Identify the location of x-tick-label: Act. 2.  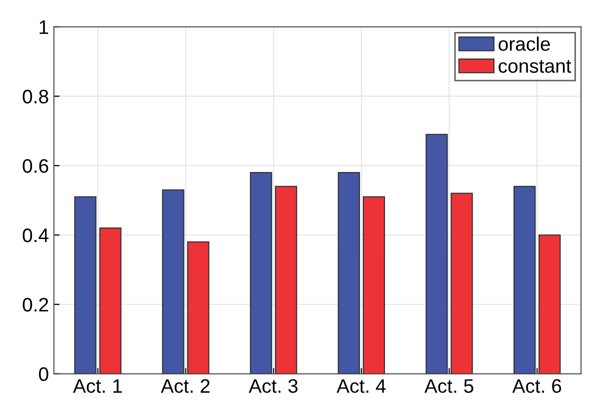
(185, 386).